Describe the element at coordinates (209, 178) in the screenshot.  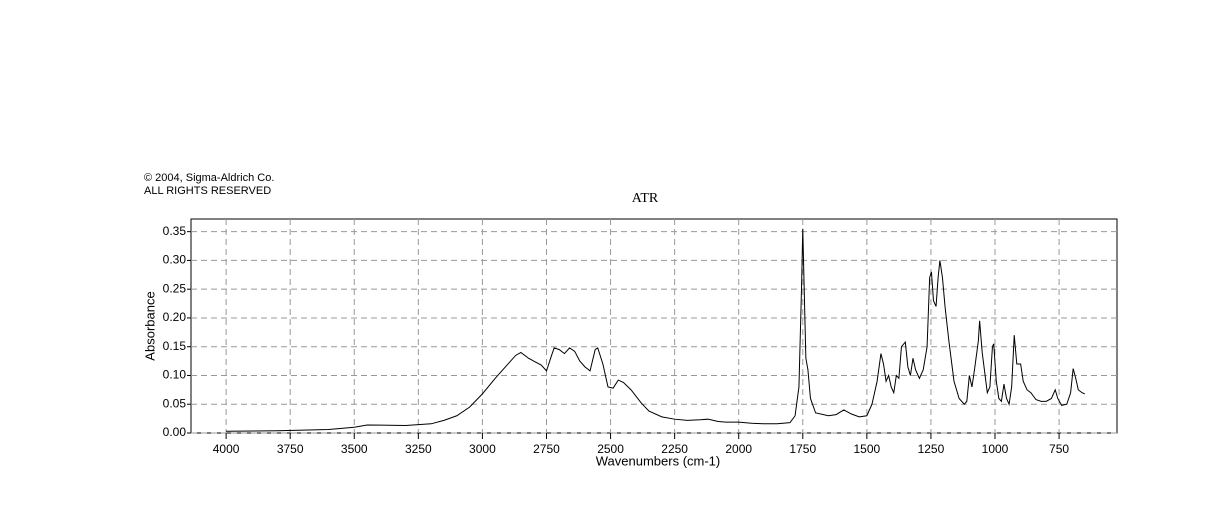
I see `copyright: © 2004, Sigma-Aldrich Co.` at that location.